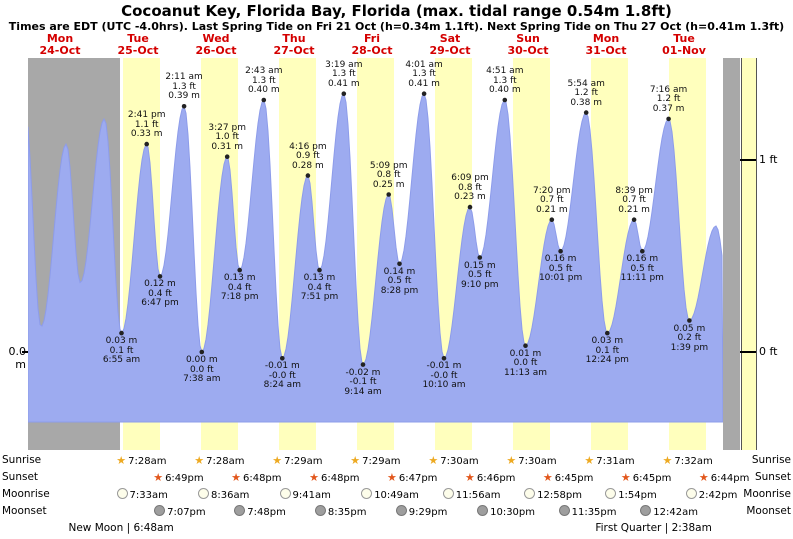 This screenshot has width=793, height=539. Describe the element at coordinates (363, 382) in the screenshot. I see `tide-low-label: -0.02 m -0.1 ft 9:14 am` at that location.